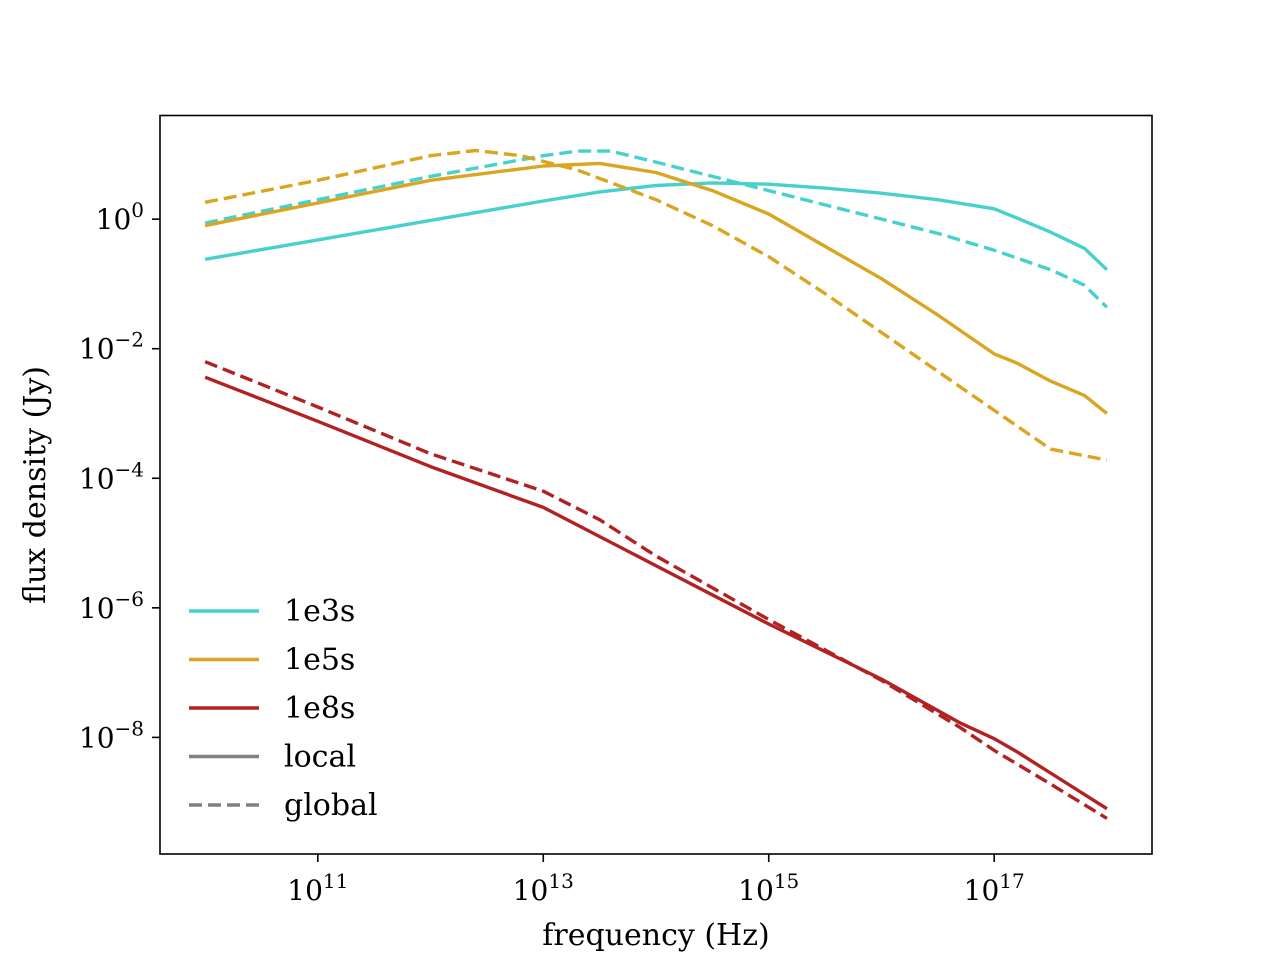  What do you see at coordinates (786, 881) in the screenshot?
I see `x-tick-label-exponent: 15` at bounding box center [786, 881].